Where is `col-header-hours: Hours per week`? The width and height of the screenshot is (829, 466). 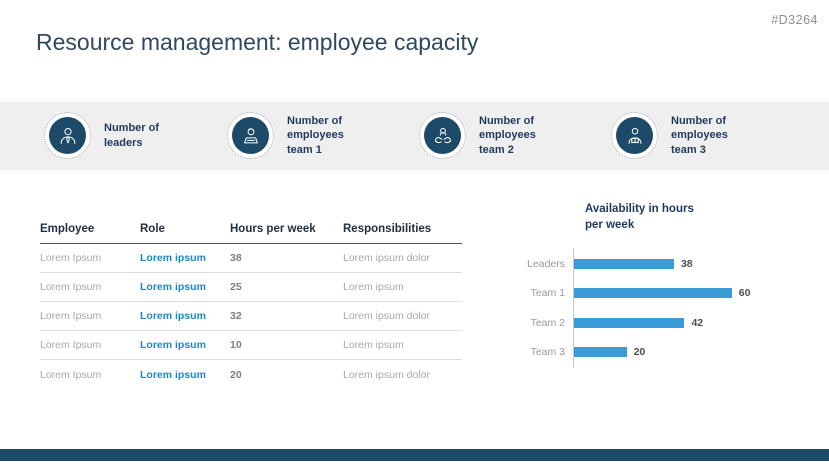 col-header-hours: Hours per week is located at coordinates (273, 229).